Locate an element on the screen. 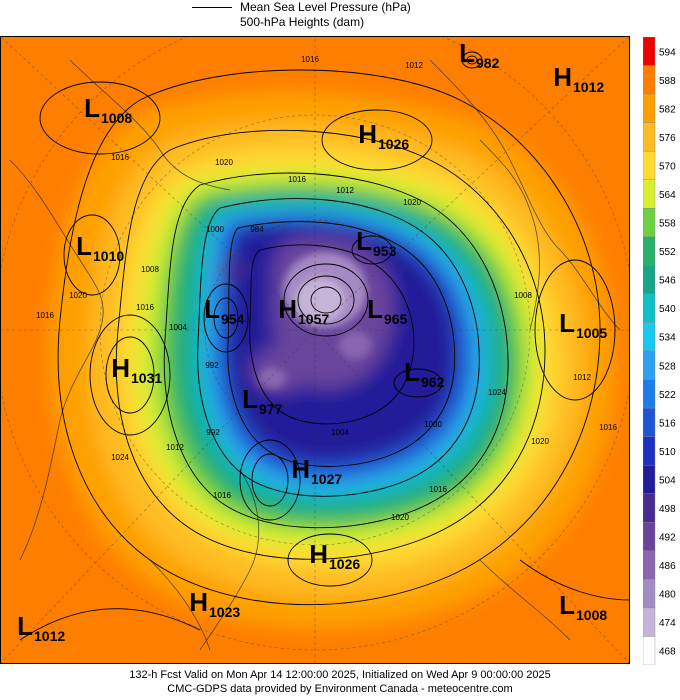 Image resolution: width=680 pixels, height=700 pixels. isobar-label: 1000 is located at coordinates (215, 229).